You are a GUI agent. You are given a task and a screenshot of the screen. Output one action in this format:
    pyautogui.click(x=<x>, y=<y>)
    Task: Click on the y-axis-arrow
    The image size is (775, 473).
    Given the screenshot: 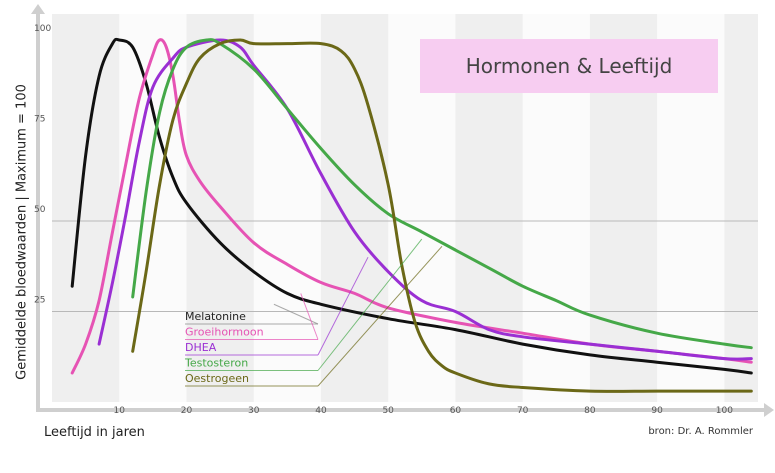 What is the action you would take?
    pyautogui.click(x=38, y=9)
    